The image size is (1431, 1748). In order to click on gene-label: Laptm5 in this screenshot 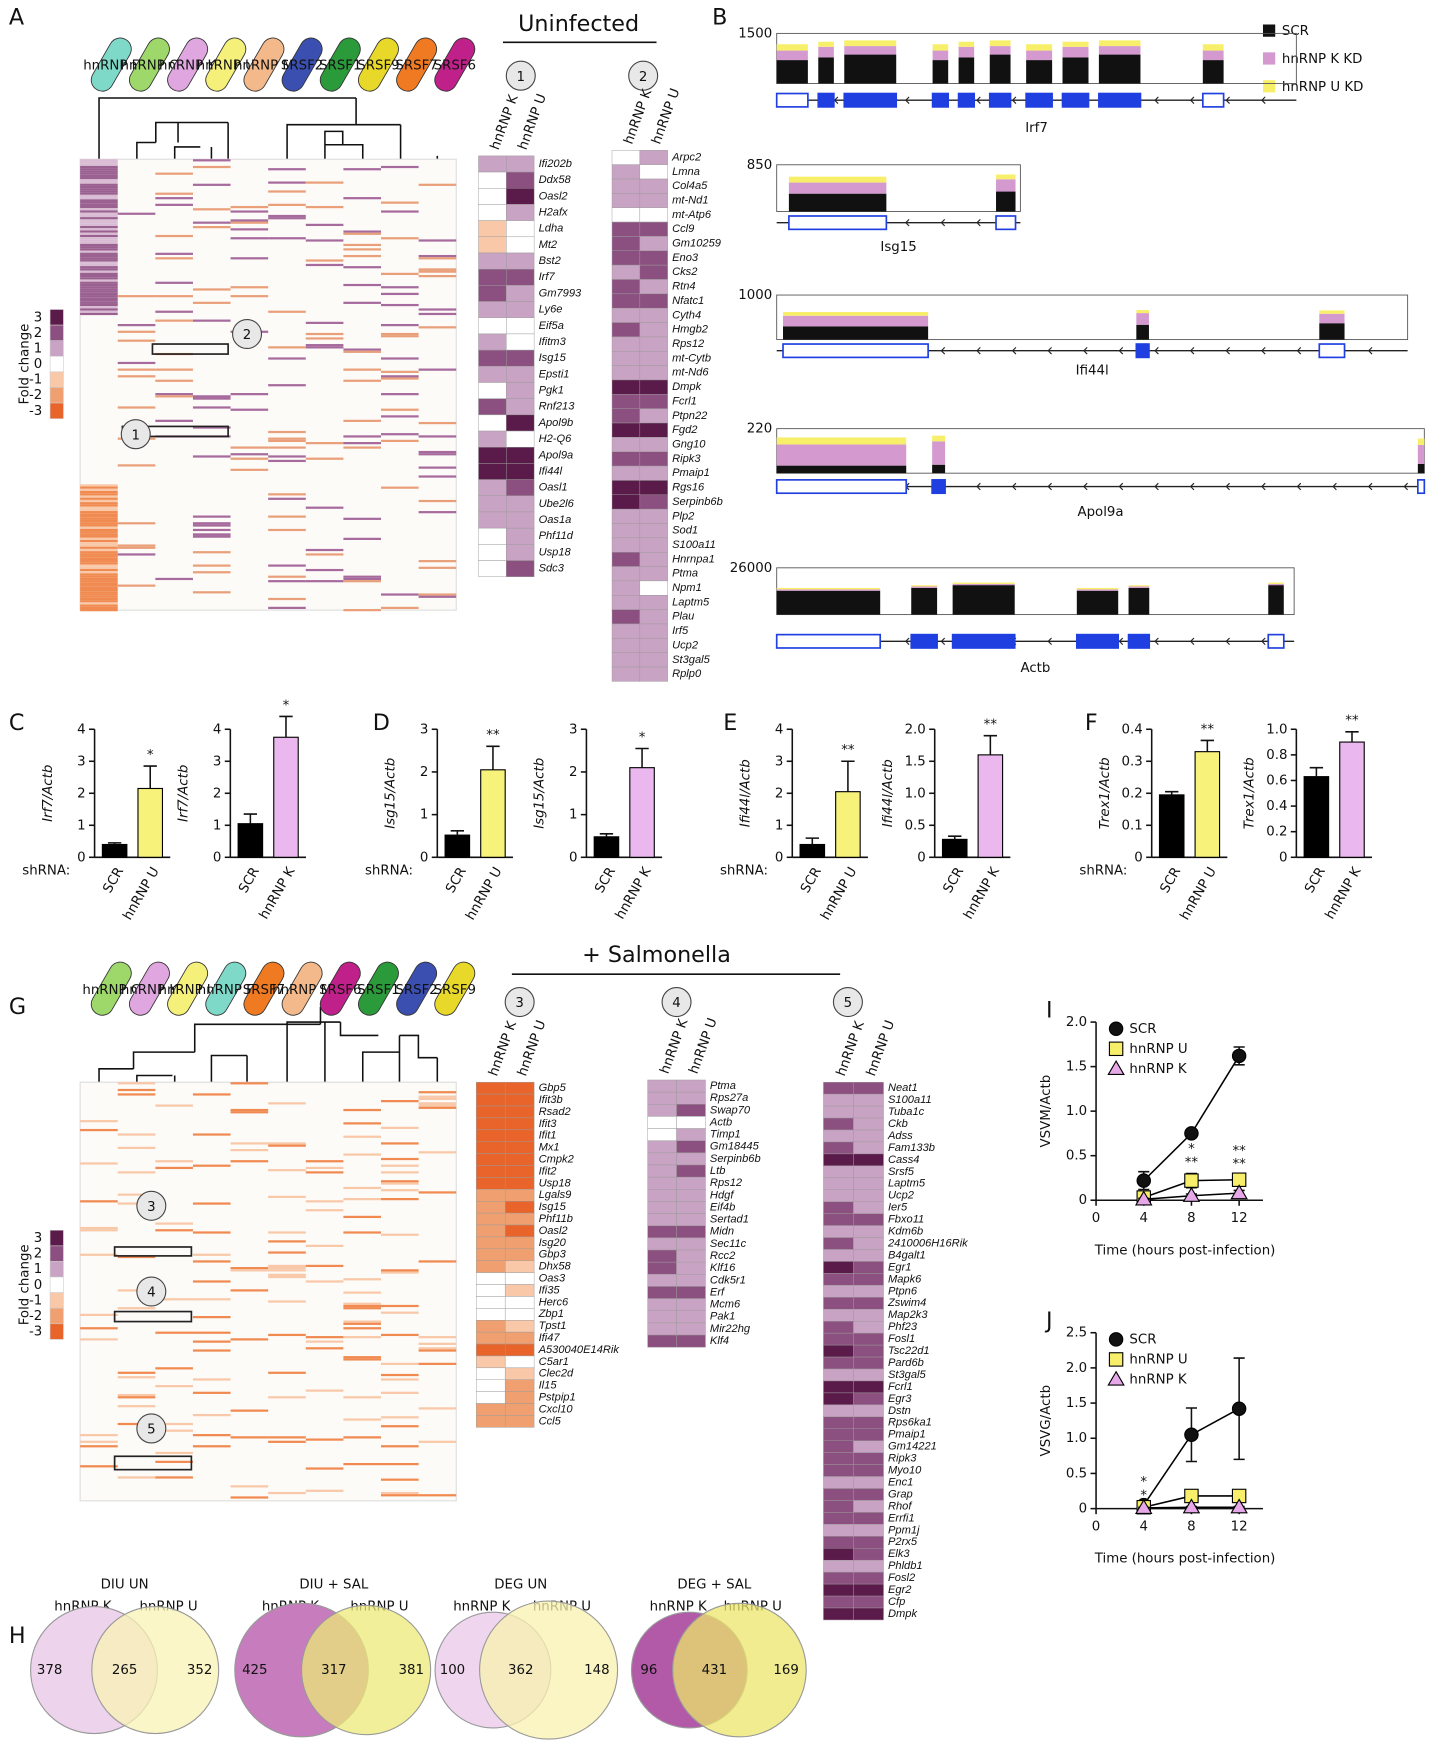, I will do `click(691, 602)`.